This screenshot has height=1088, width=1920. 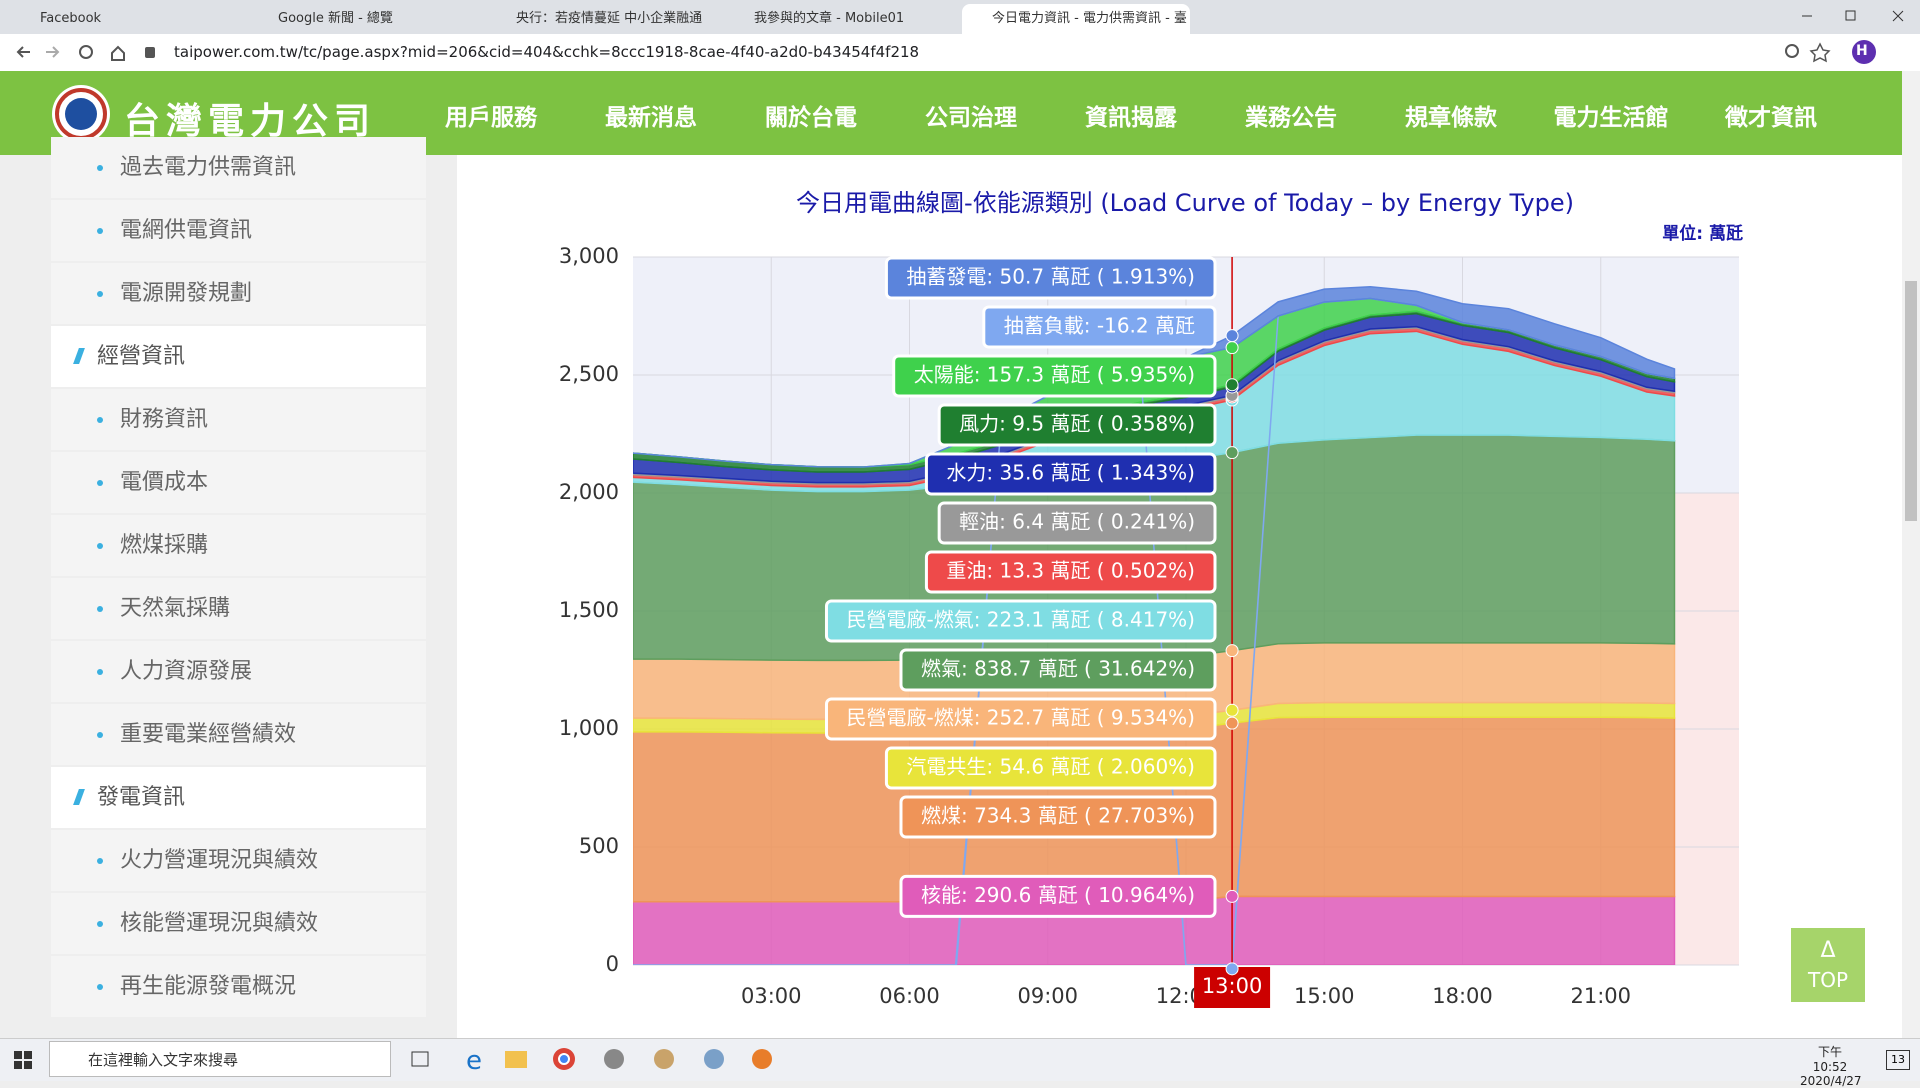 I want to click on taskbar-search: 在這裡輸入文字來搜尋, so click(x=220, y=1059).